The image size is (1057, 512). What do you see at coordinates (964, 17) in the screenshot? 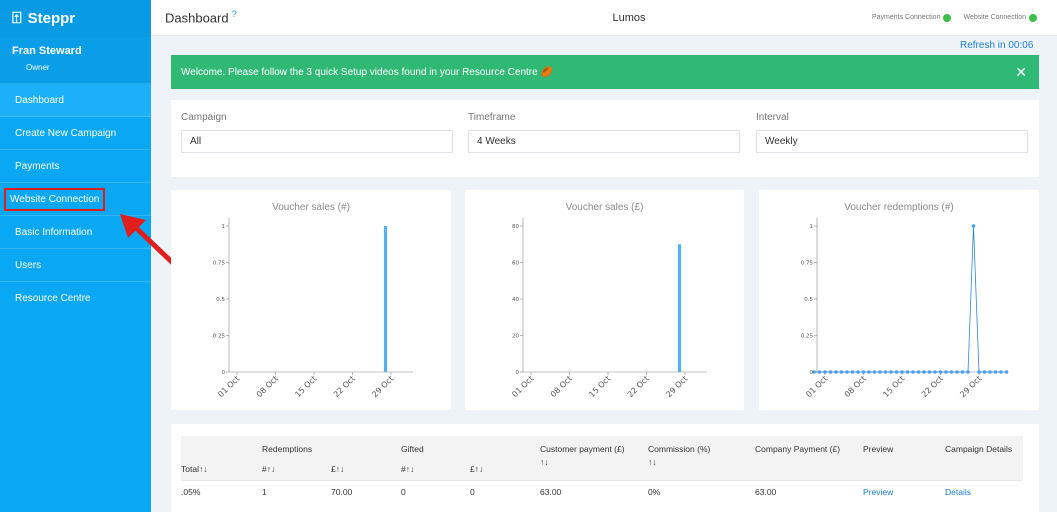
I see `connection-status: Payments Connection Website Connection` at bounding box center [964, 17].